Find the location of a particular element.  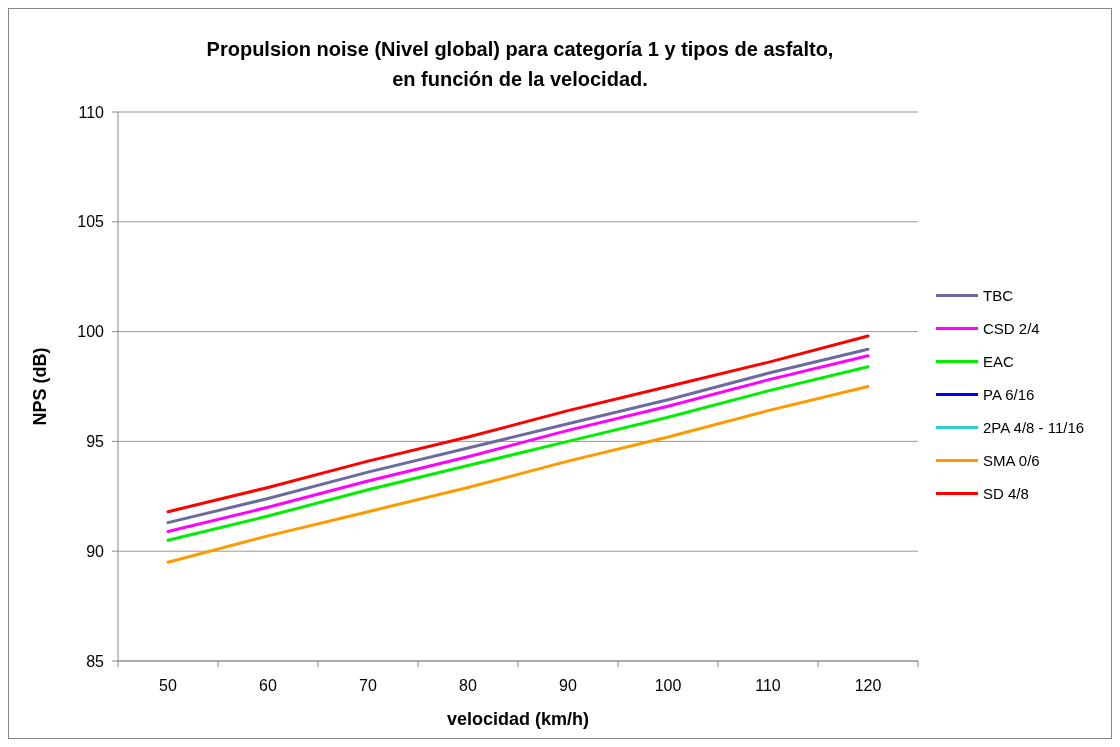

legend-label: 2PA 4/8 - 11/16 is located at coordinates (1034, 427).